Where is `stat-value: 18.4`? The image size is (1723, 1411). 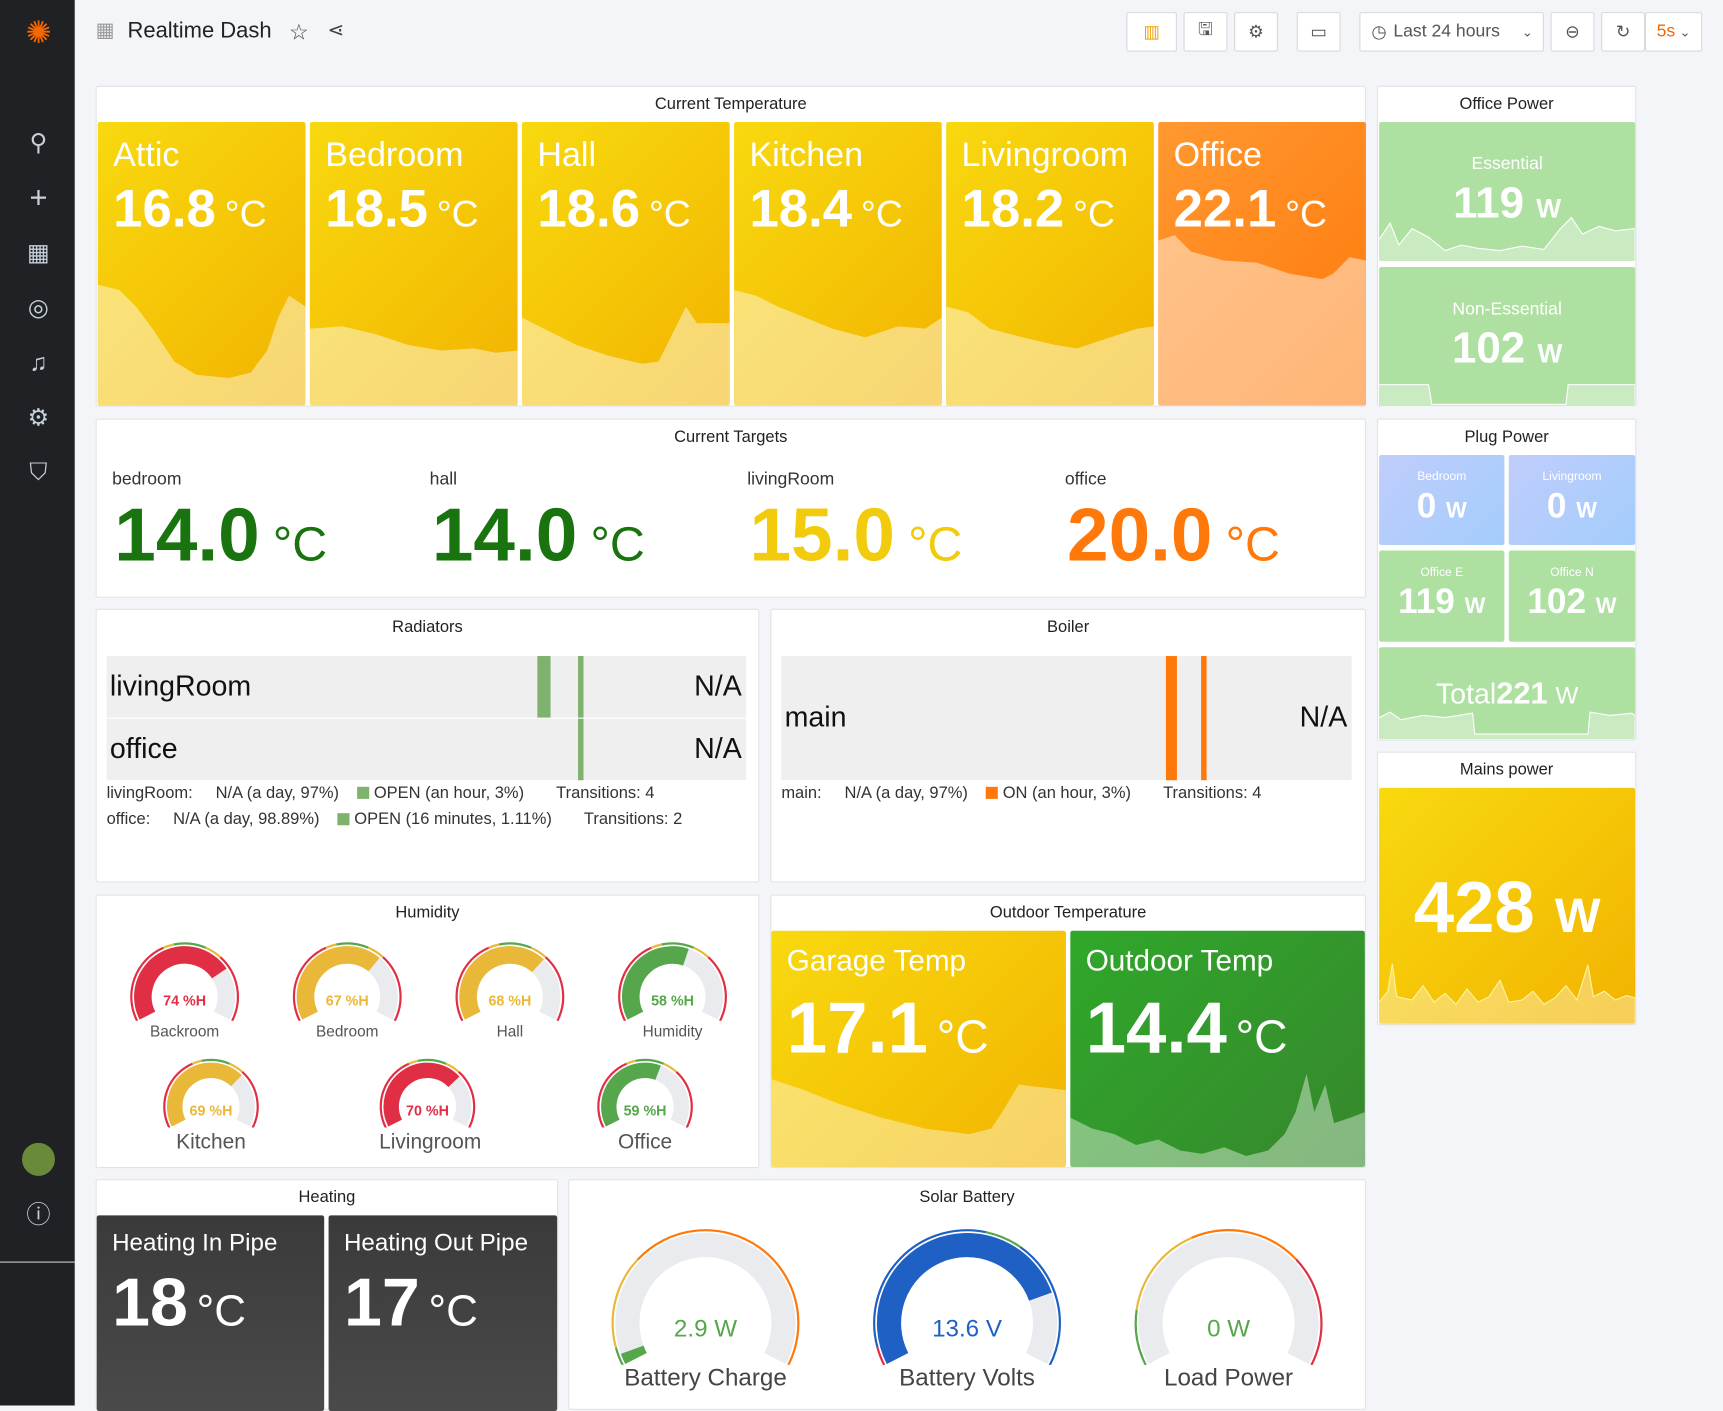 stat-value: 18.4 is located at coordinates (801, 209).